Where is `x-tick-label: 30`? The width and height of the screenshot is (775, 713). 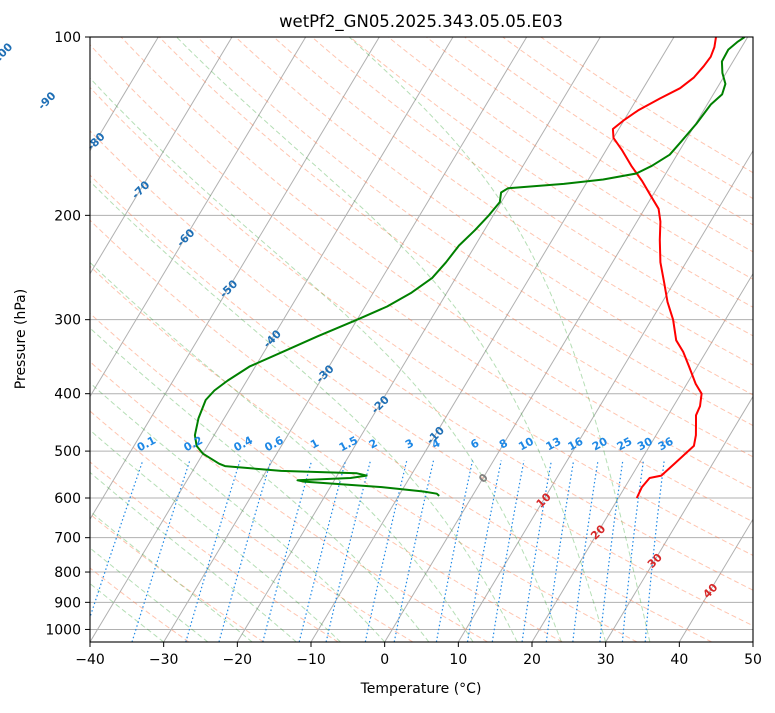
x-tick-label: 30 is located at coordinates (606, 660).